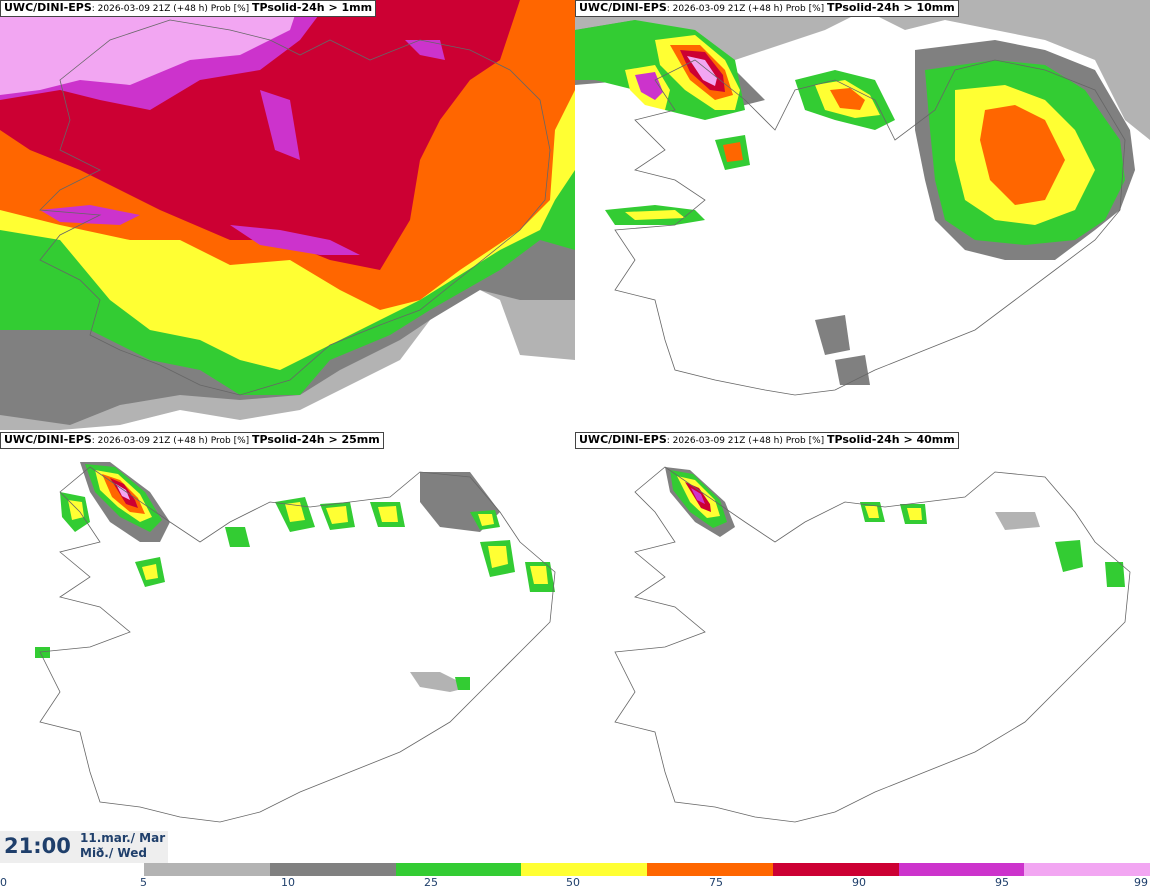  I want to click on parameter-threshold: TPsolid-24h > 25mm, so click(316, 439).